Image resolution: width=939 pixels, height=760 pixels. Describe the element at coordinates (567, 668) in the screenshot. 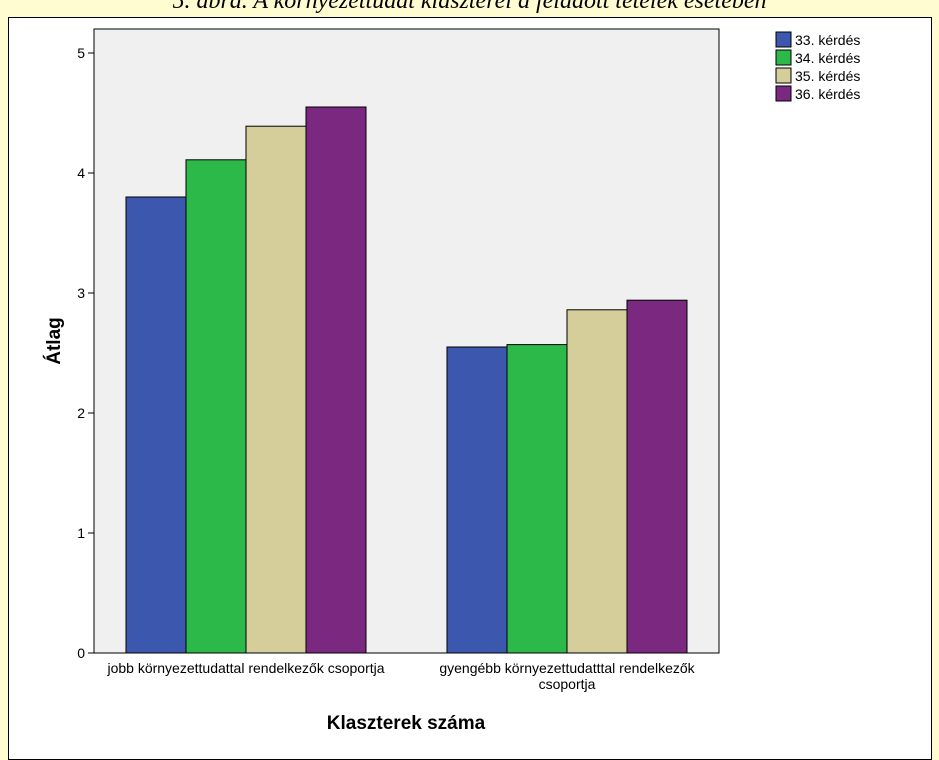

I see `x-tick-label: gyengébb környezettudatttal rendelkezők` at that location.